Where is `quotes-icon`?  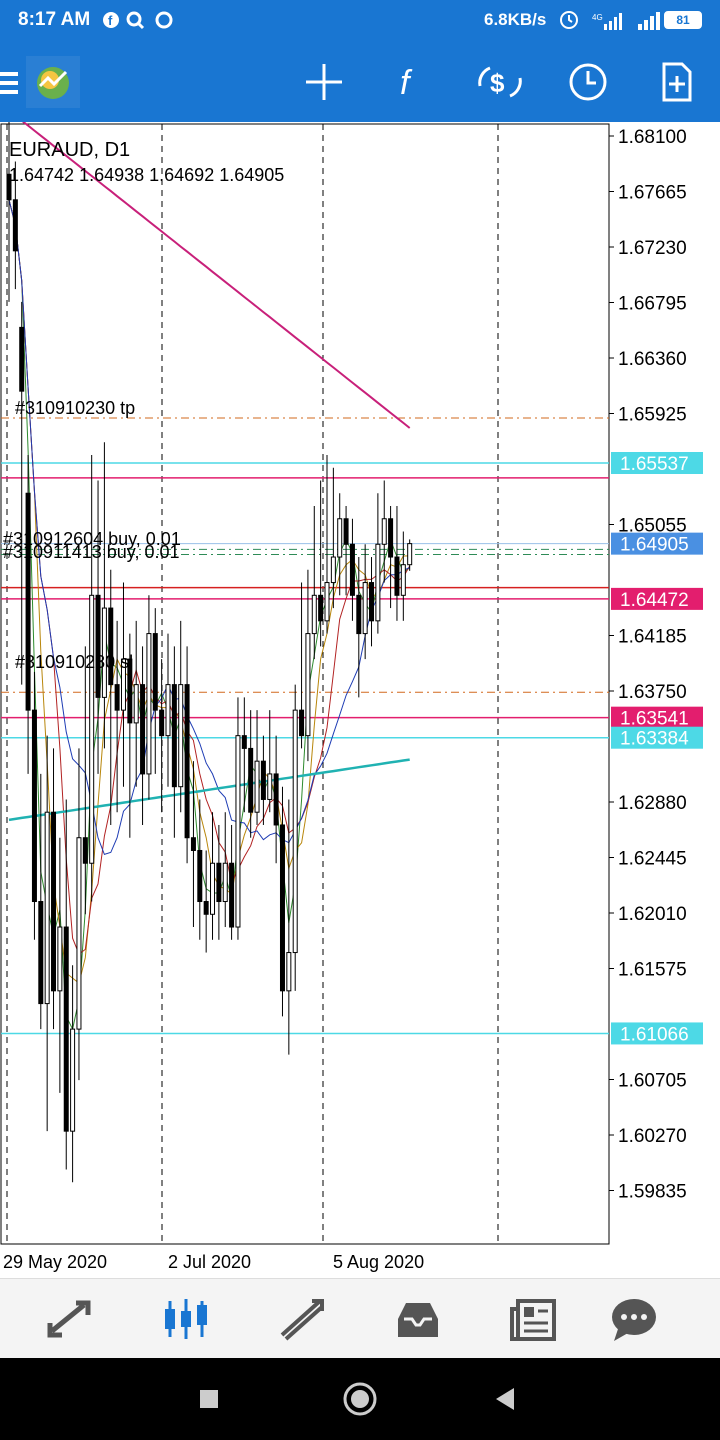
quotes-icon is located at coordinates (70, 1319).